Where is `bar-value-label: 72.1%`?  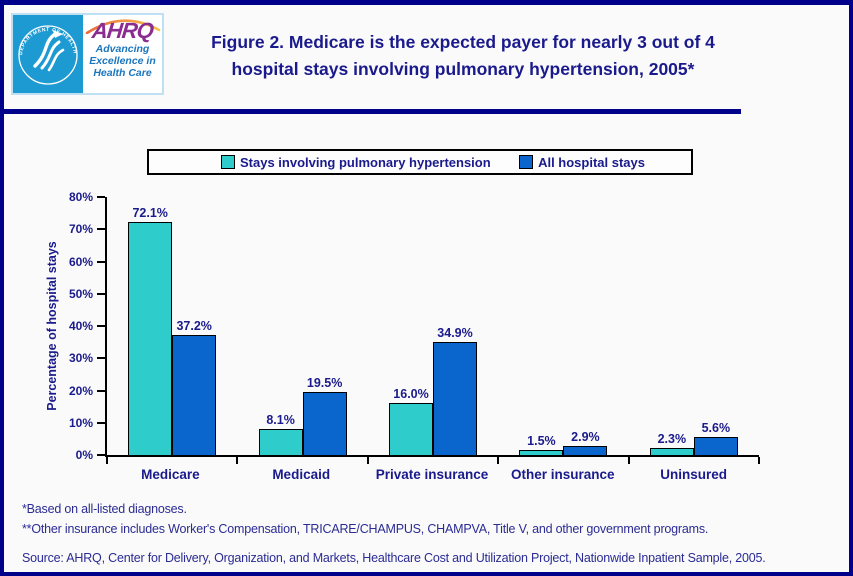
bar-value-label: 72.1% is located at coordinates (150, 213).